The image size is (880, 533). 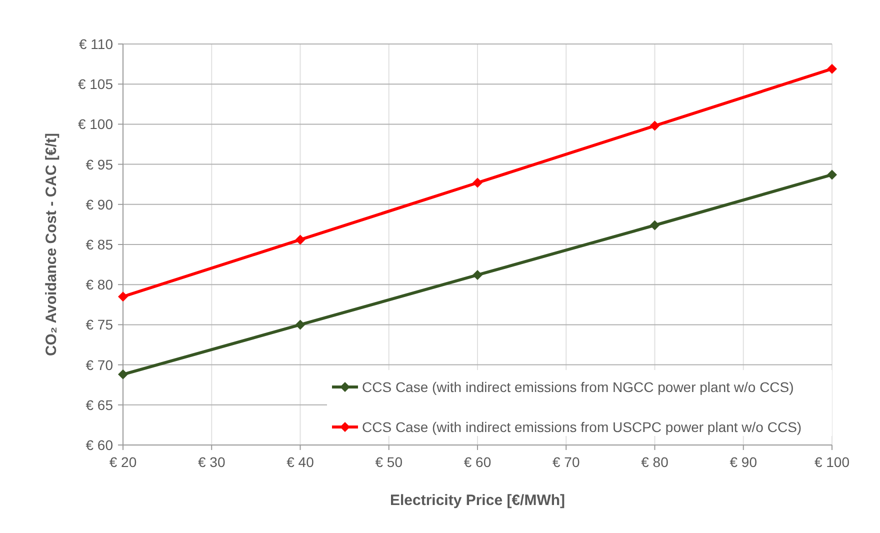 I want to click on y-tick-label: € 105, so click(x=96, y=84).